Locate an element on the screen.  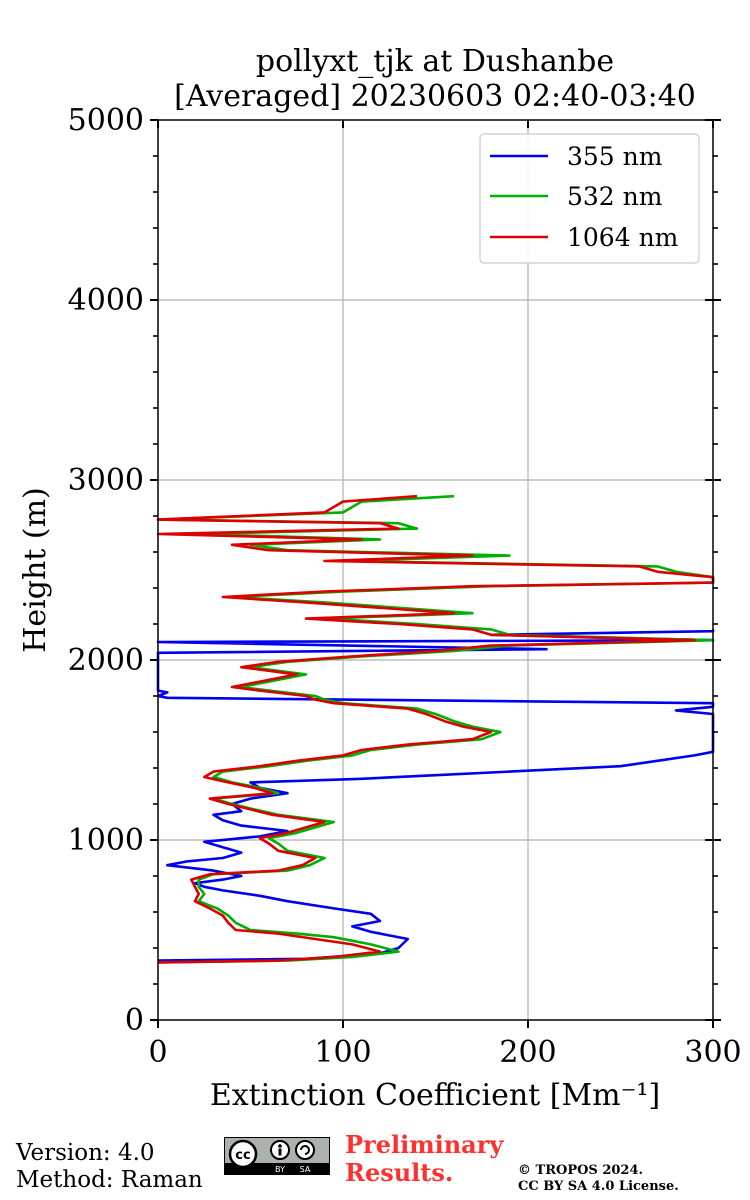
cc-icon is located at coordinates (243, 1154).